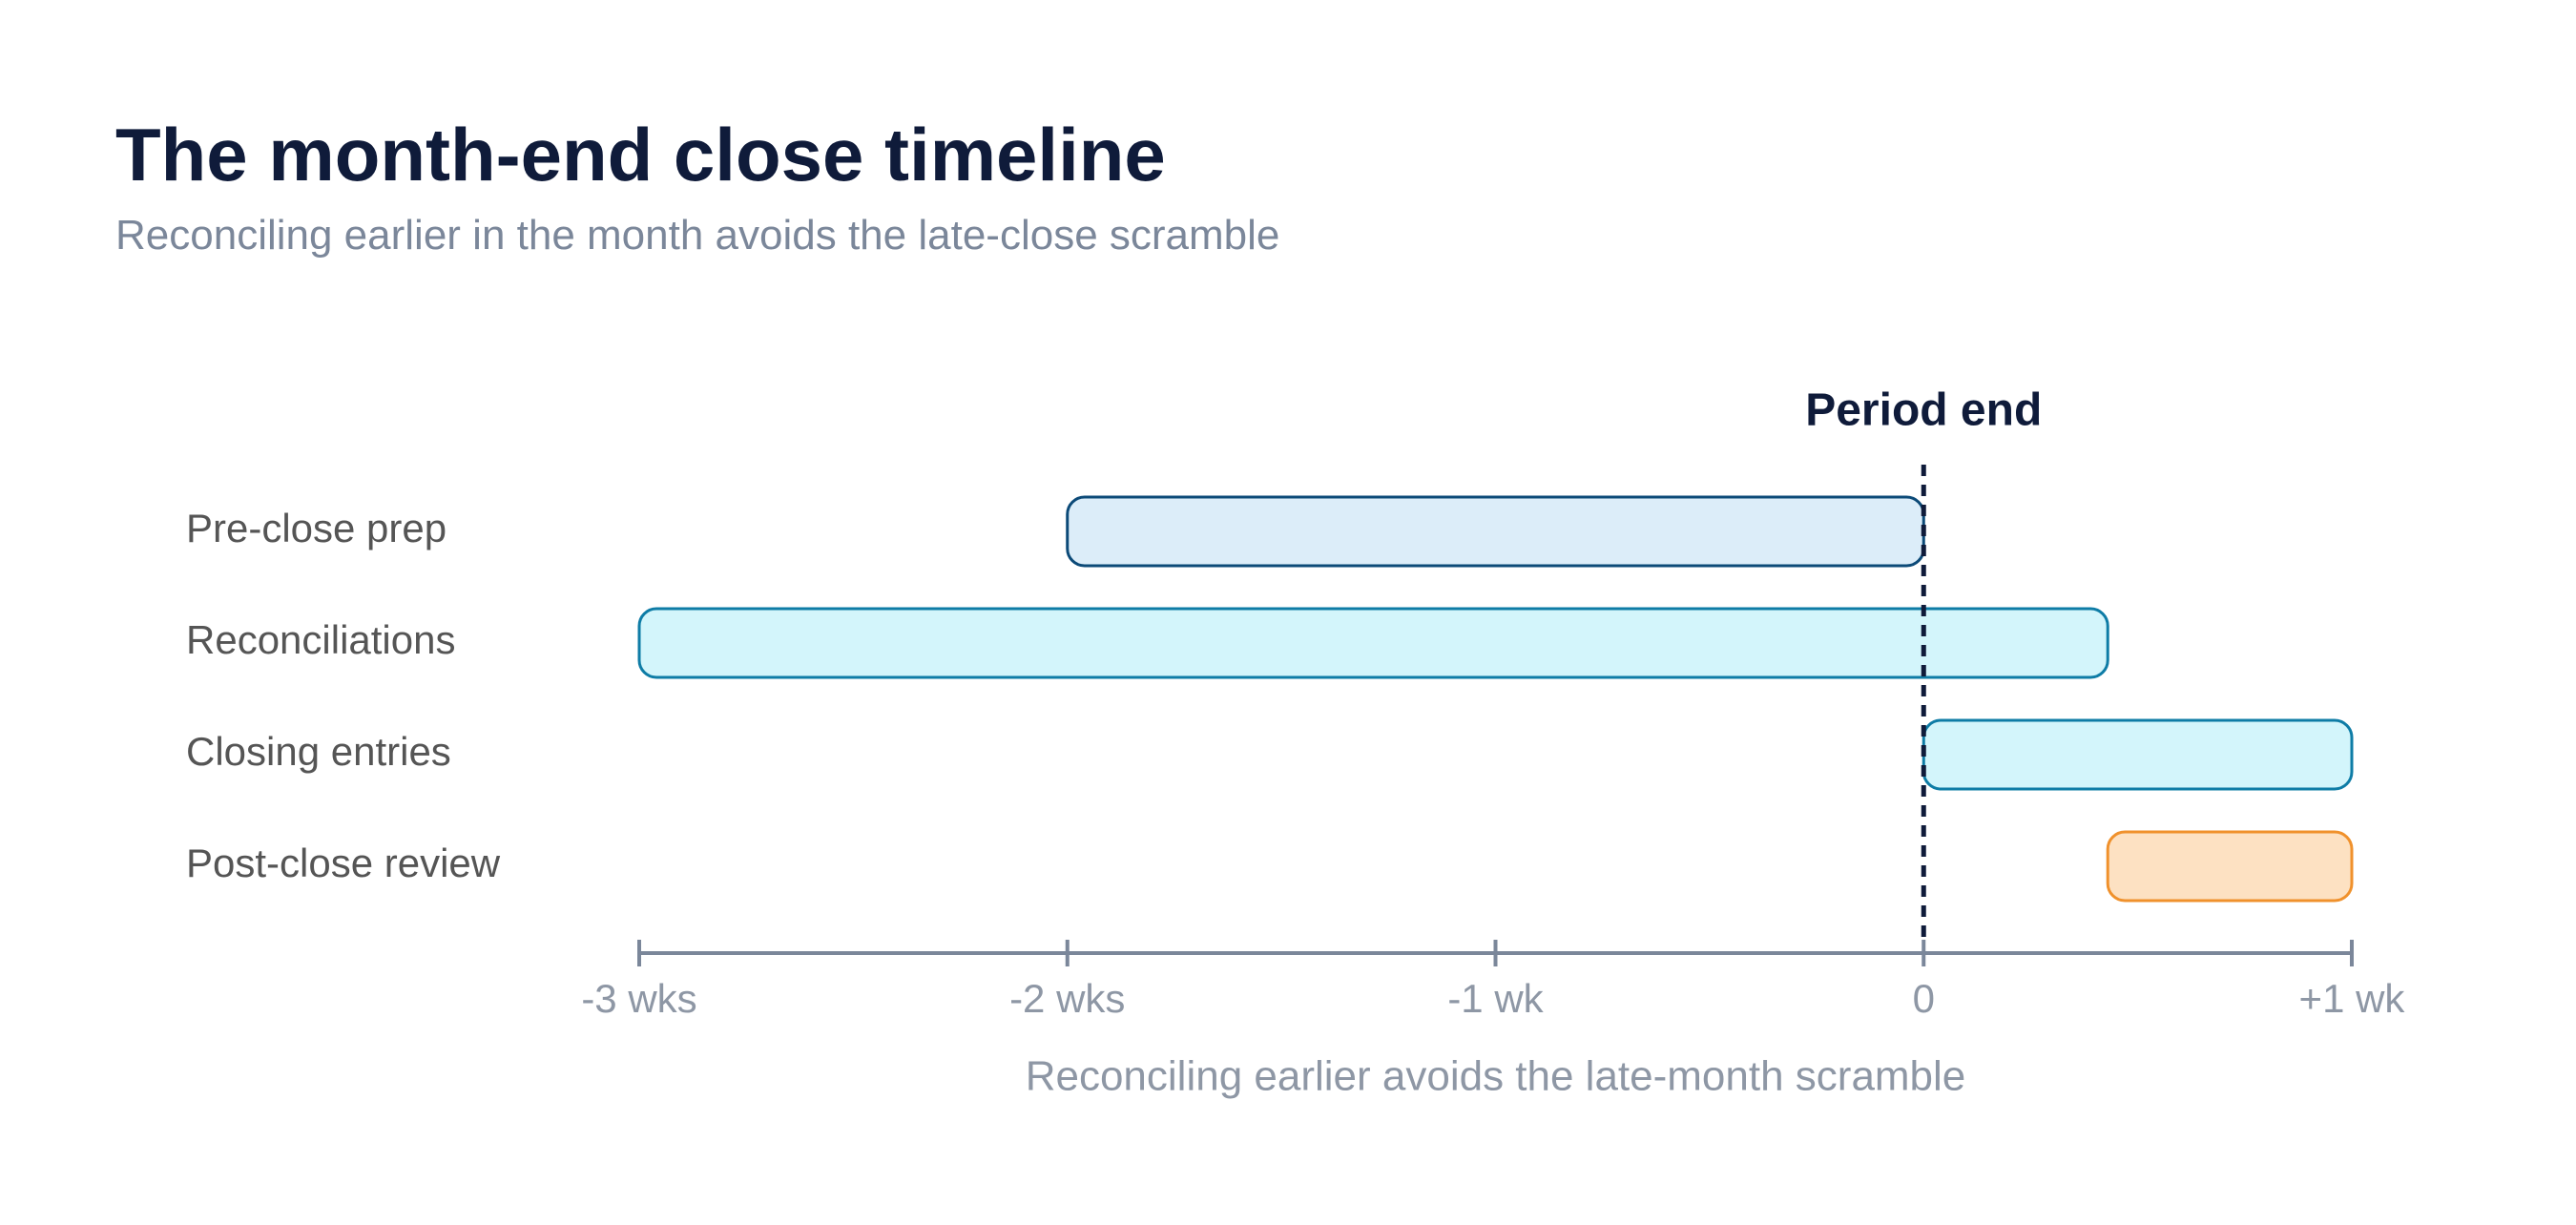 This screenshot has width=2576, height=1225. What do you see at coordinates (638, 998) in the screenshot?
I see `x-tick-label: -3 wks` at bounding box center [638, 998].